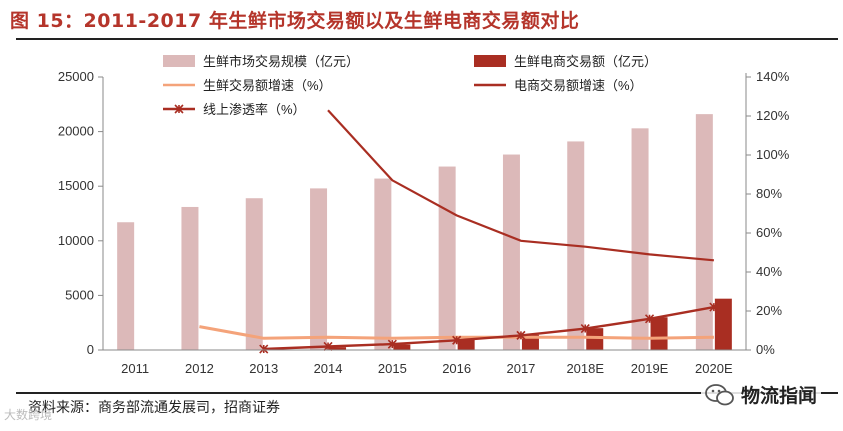  What do you see at coordinates (769, 310) in the screenshot?
I see `y-right-tick-label: 20%` at bounding box center [769, 310].